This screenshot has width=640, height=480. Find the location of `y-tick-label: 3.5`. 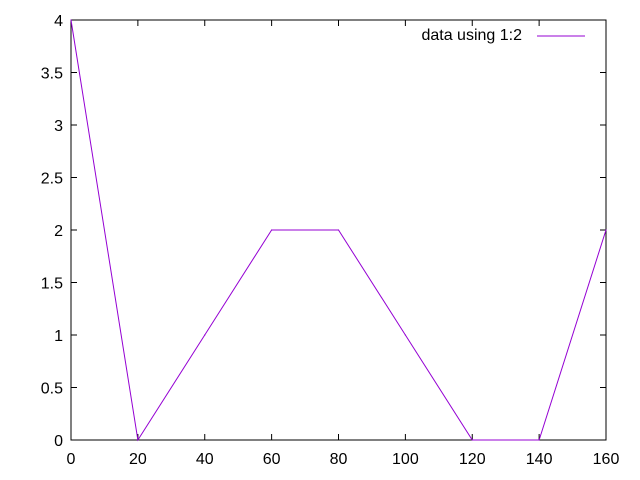

y-tick-label: 3.5 is located at coordinates (52, 74).